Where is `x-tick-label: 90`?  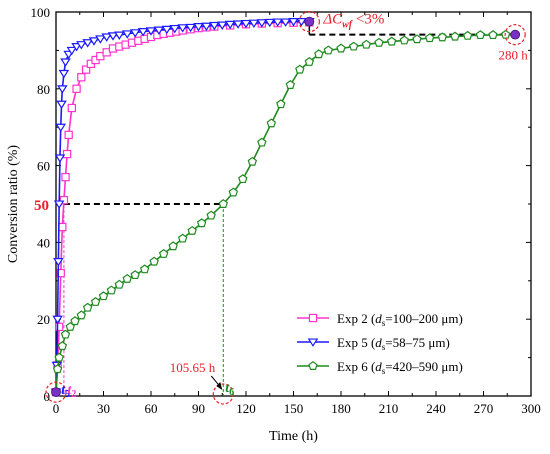 x-tick-label: 90 is located at coordinates (198, 408).